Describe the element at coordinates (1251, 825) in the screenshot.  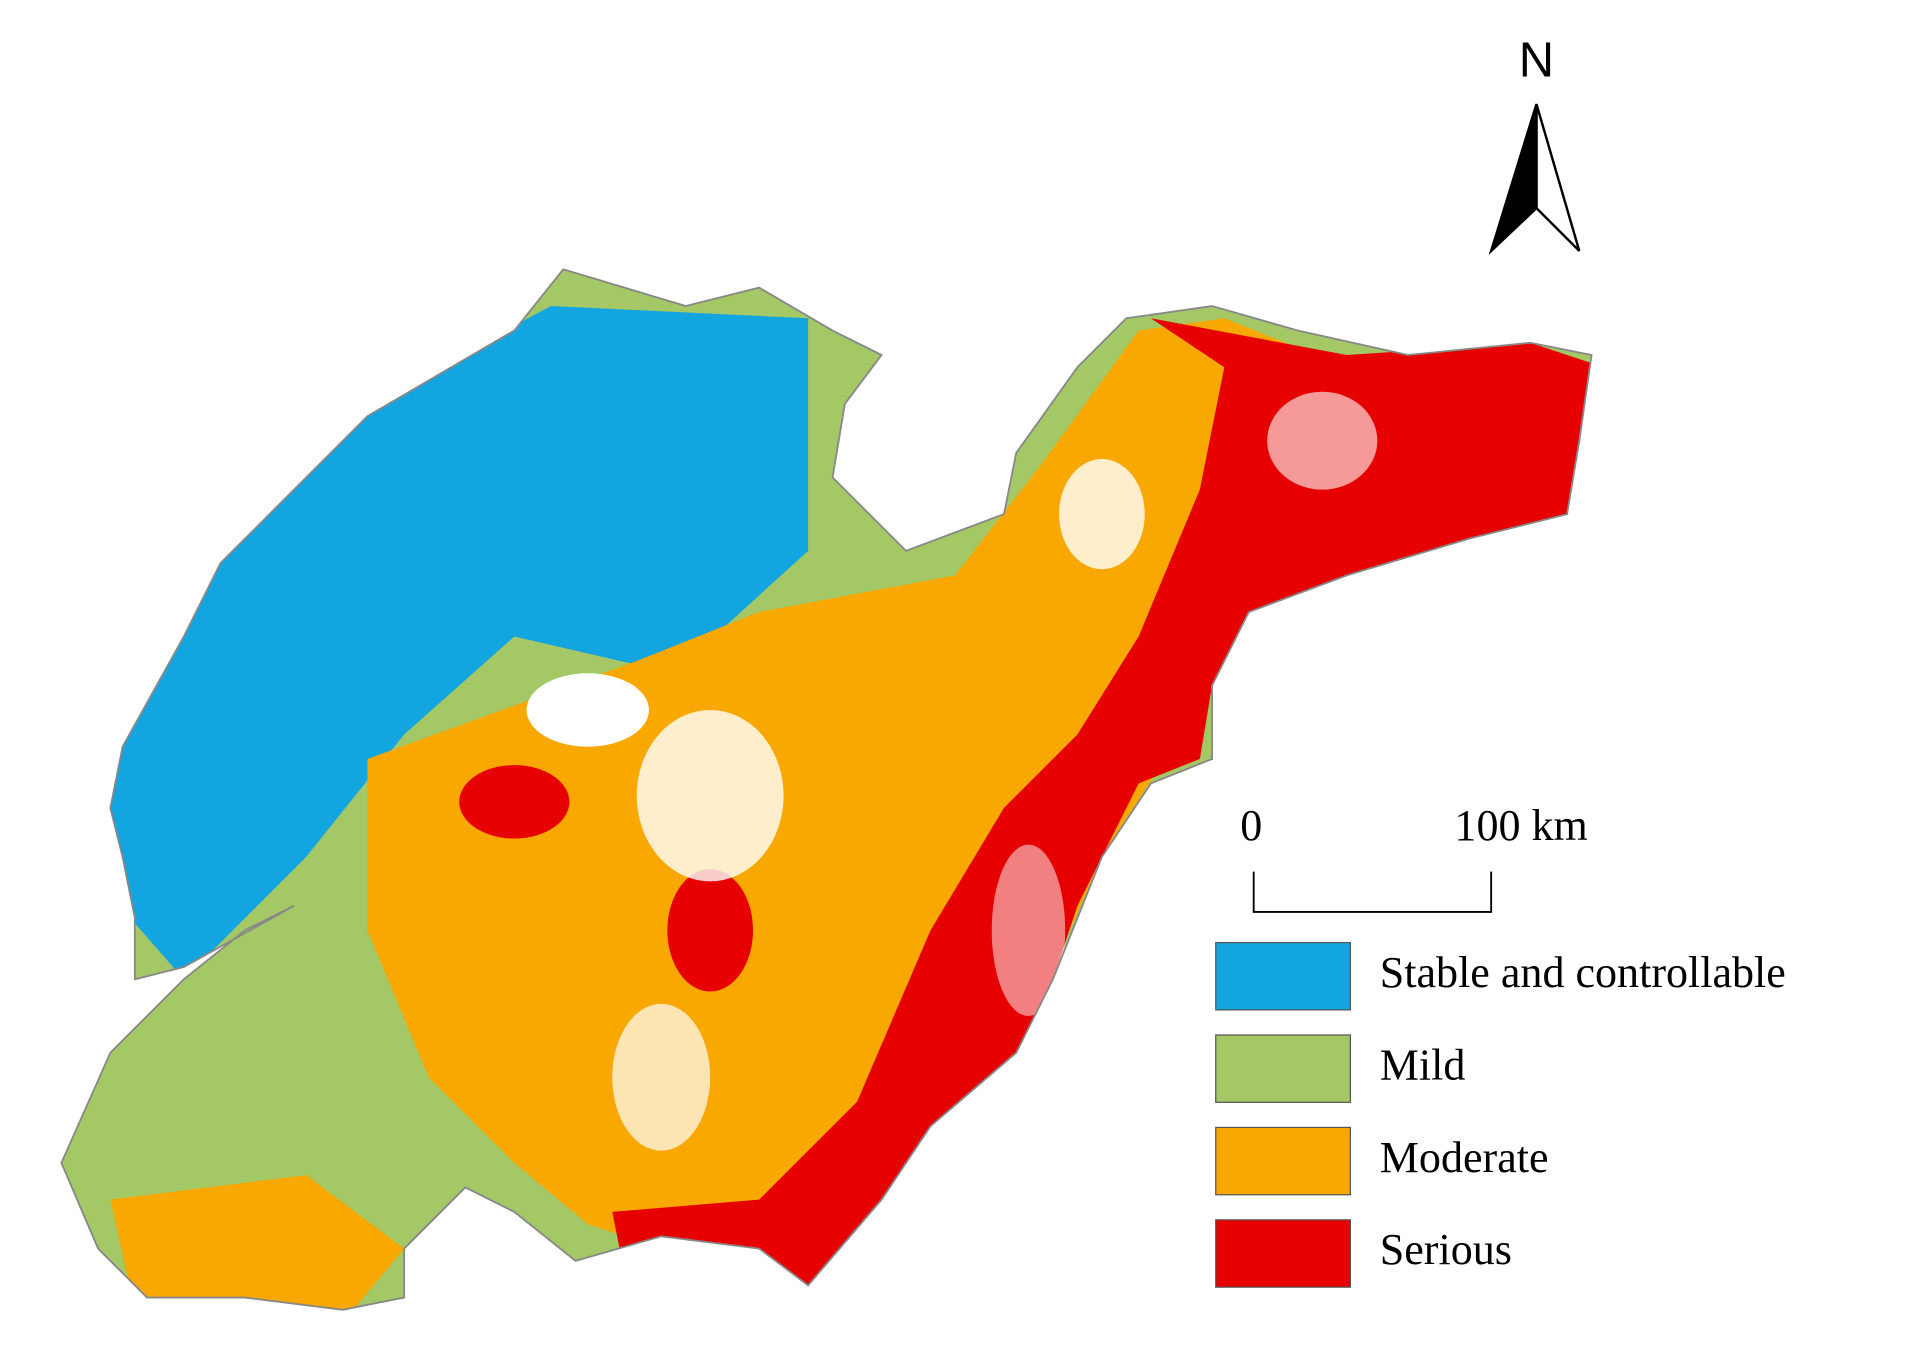
I see `scale-start: 0` at that location.